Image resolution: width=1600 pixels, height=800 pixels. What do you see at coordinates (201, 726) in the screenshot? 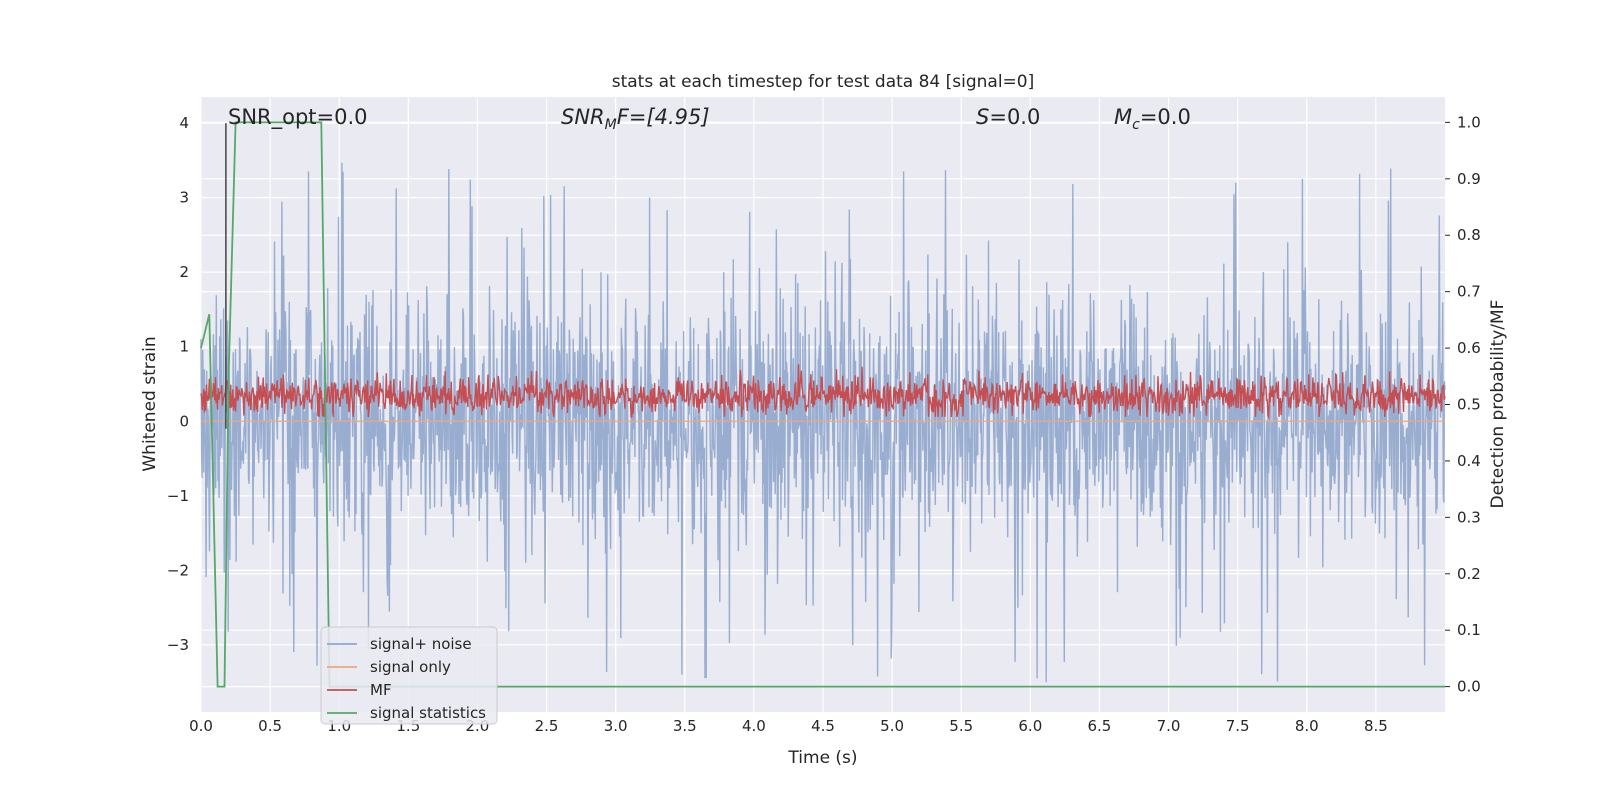
I see `x-tick-label: 0.0` at bounding box center [201, 726].